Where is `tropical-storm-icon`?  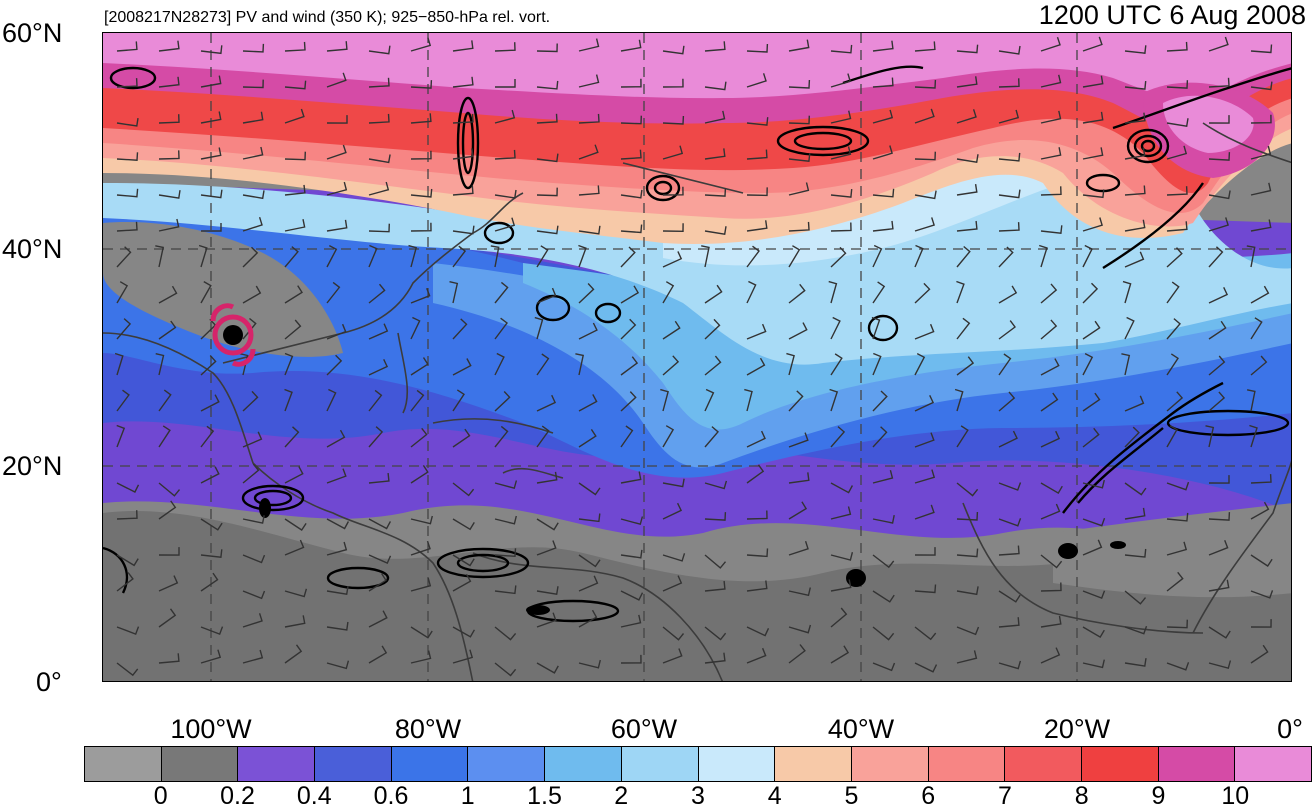
tropical-storm-icon is located at coordinates (233, 335).